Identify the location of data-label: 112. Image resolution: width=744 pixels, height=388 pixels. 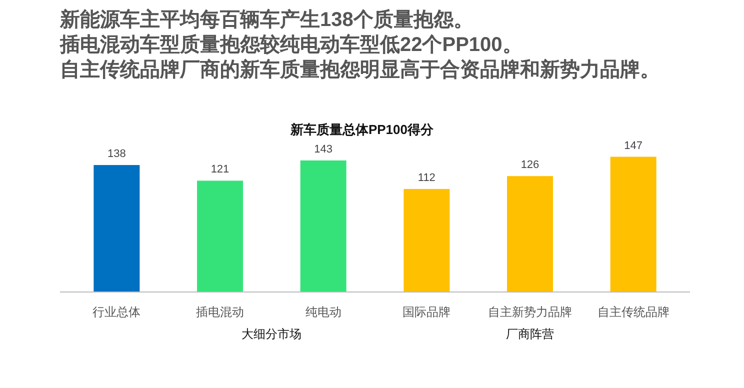
(427, 178).